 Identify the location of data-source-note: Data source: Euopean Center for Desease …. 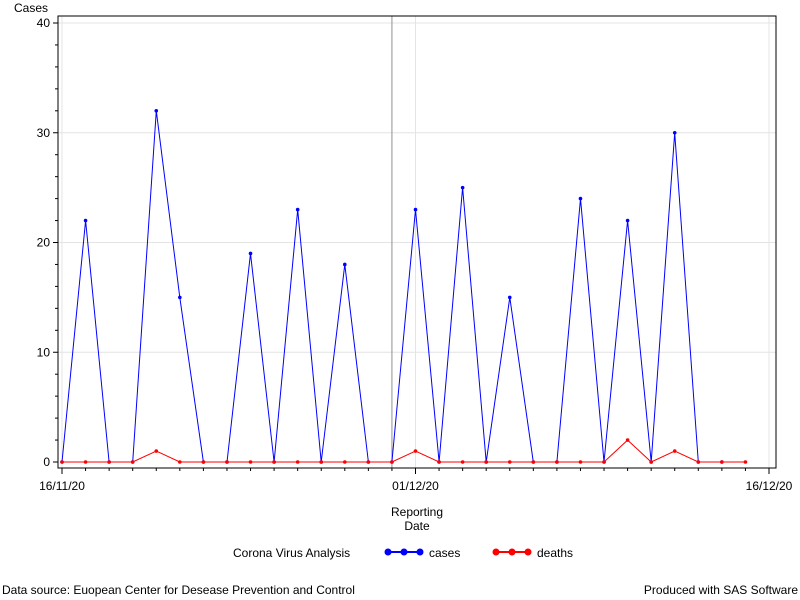
(178, 590).